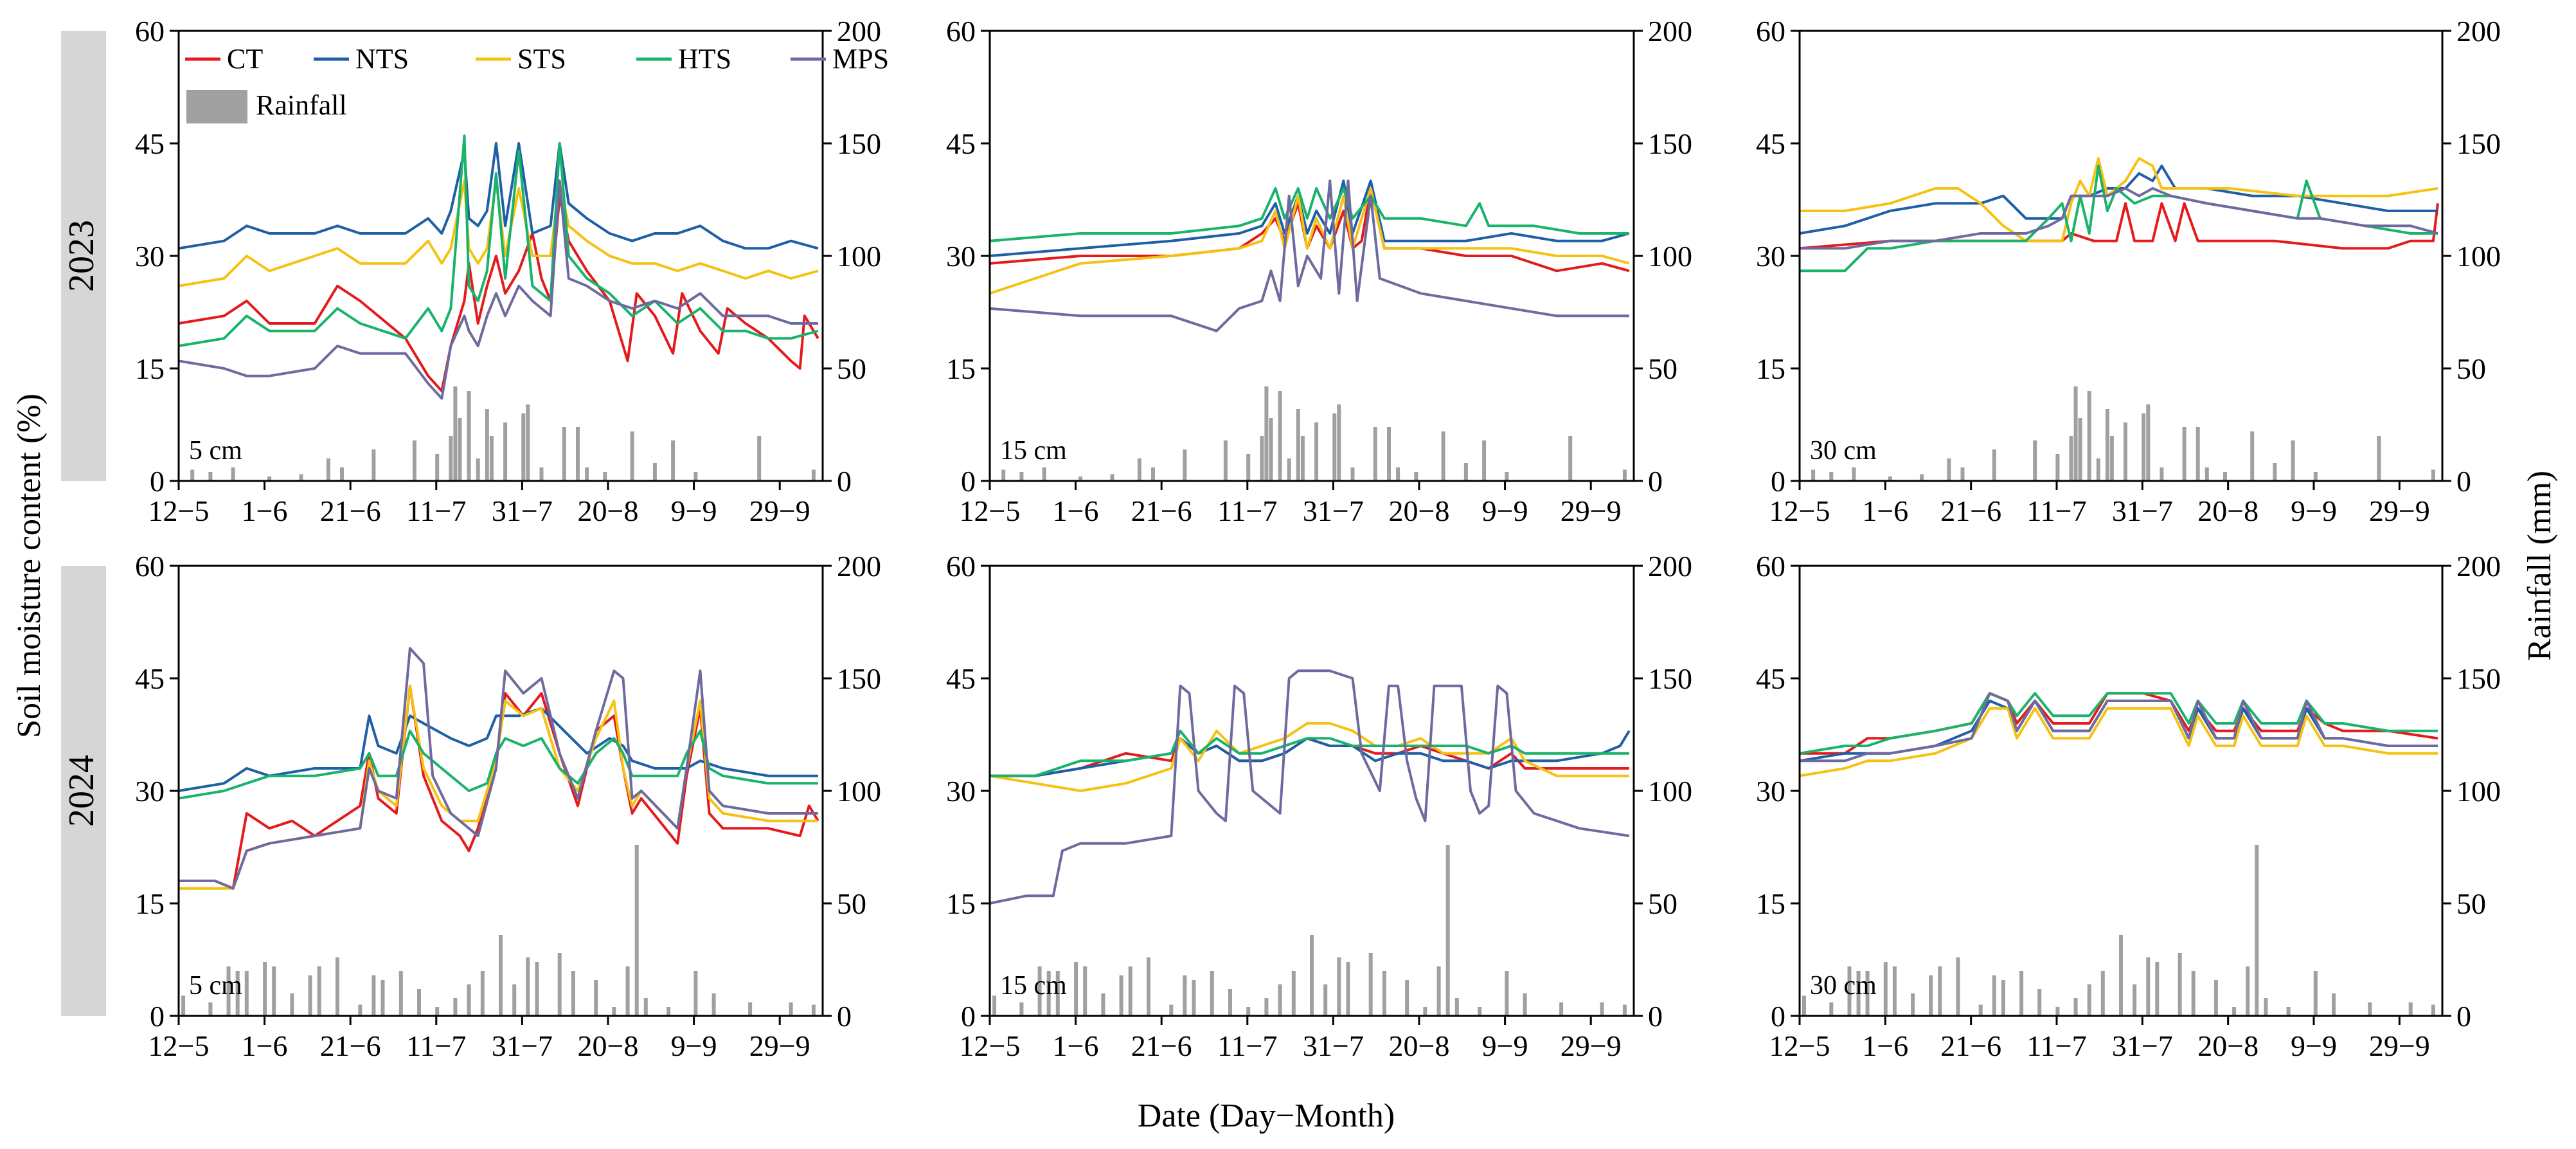  What do you see at coordinates (522, 511) in the screenshot?
I see `x-tick-label: 31−7` at bounding box center [522, 511].